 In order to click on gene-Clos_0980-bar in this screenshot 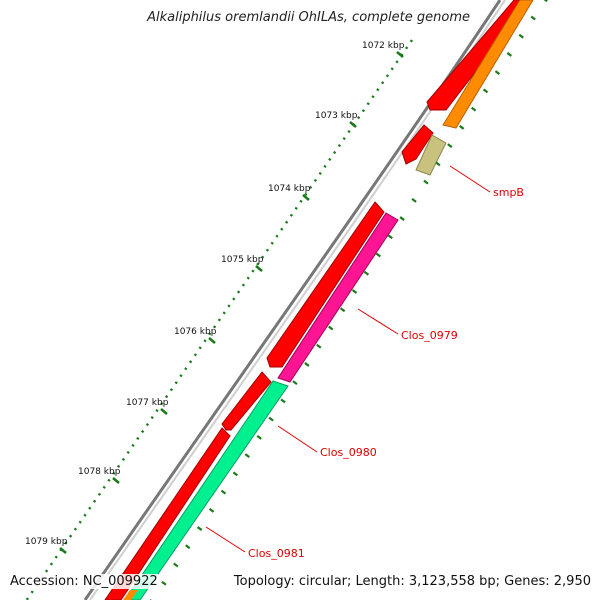, I will do `click(206, 490)`.